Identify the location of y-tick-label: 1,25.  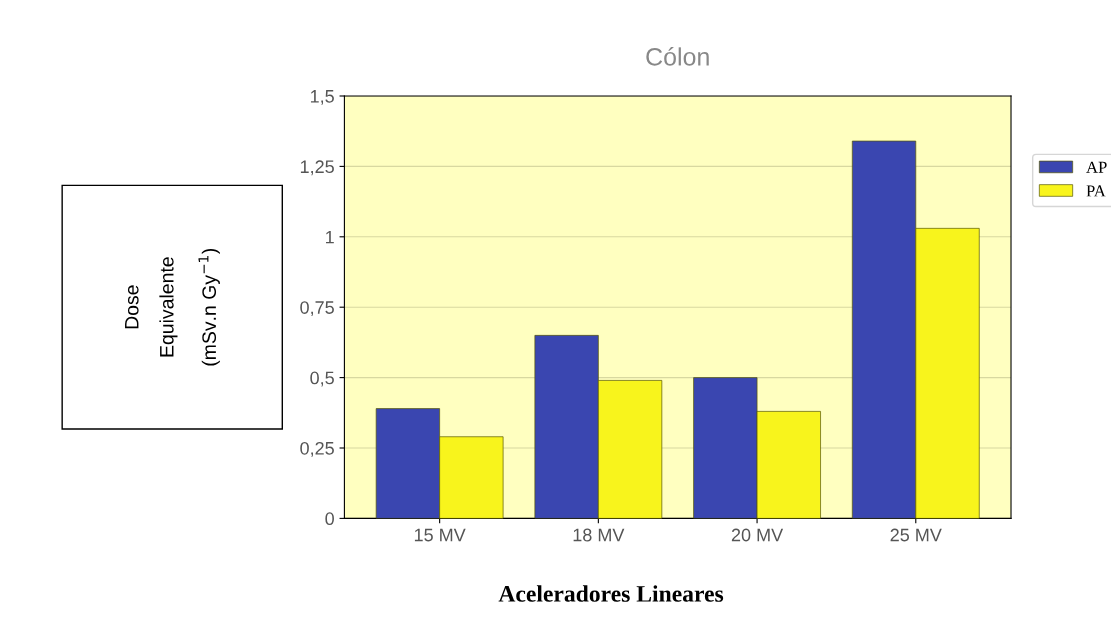
(317, 168).